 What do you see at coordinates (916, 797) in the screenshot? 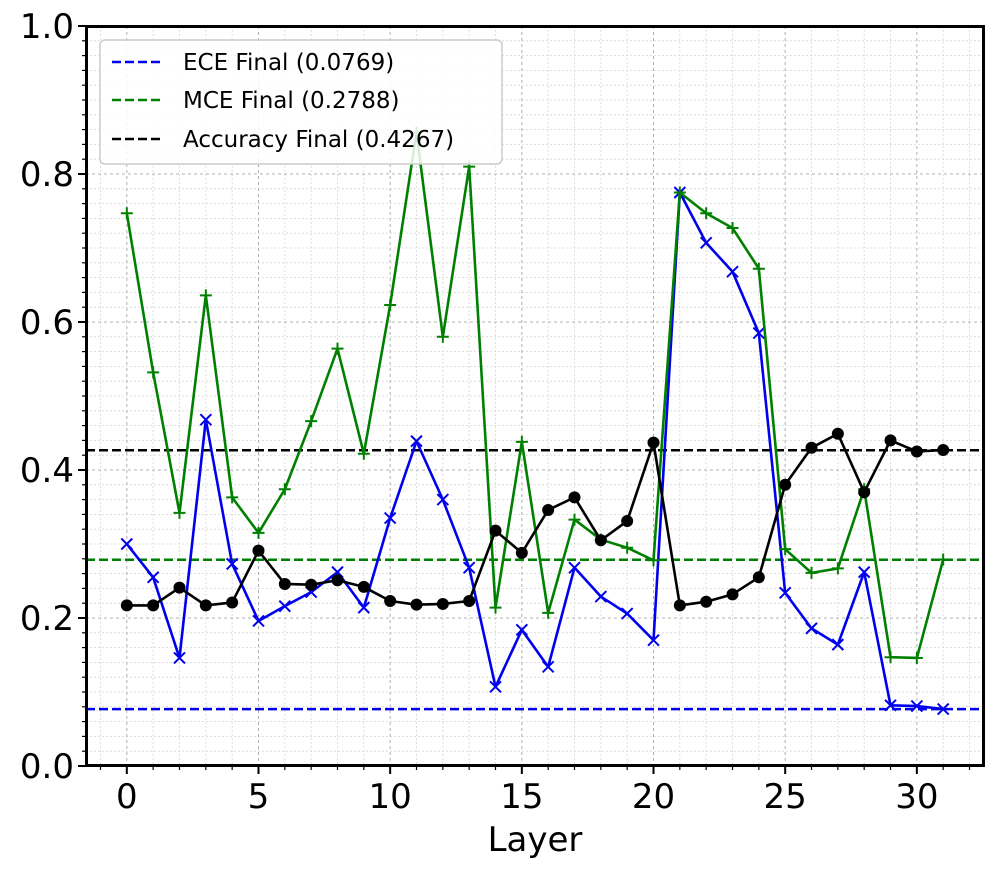
I see `x-tick-label: 30` at bounding box center [916, 797].